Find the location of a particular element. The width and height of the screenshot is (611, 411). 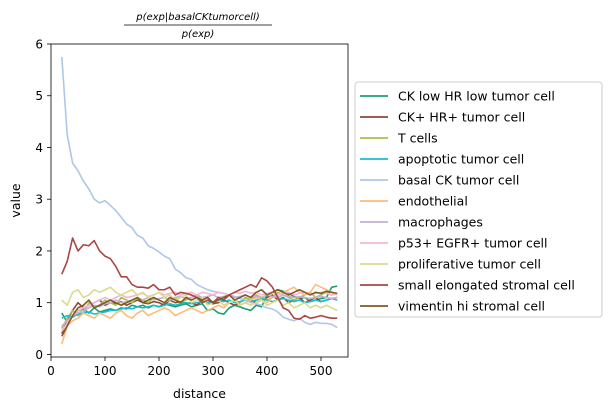

legend-label: macrophages is located at coordinates (440, 222).